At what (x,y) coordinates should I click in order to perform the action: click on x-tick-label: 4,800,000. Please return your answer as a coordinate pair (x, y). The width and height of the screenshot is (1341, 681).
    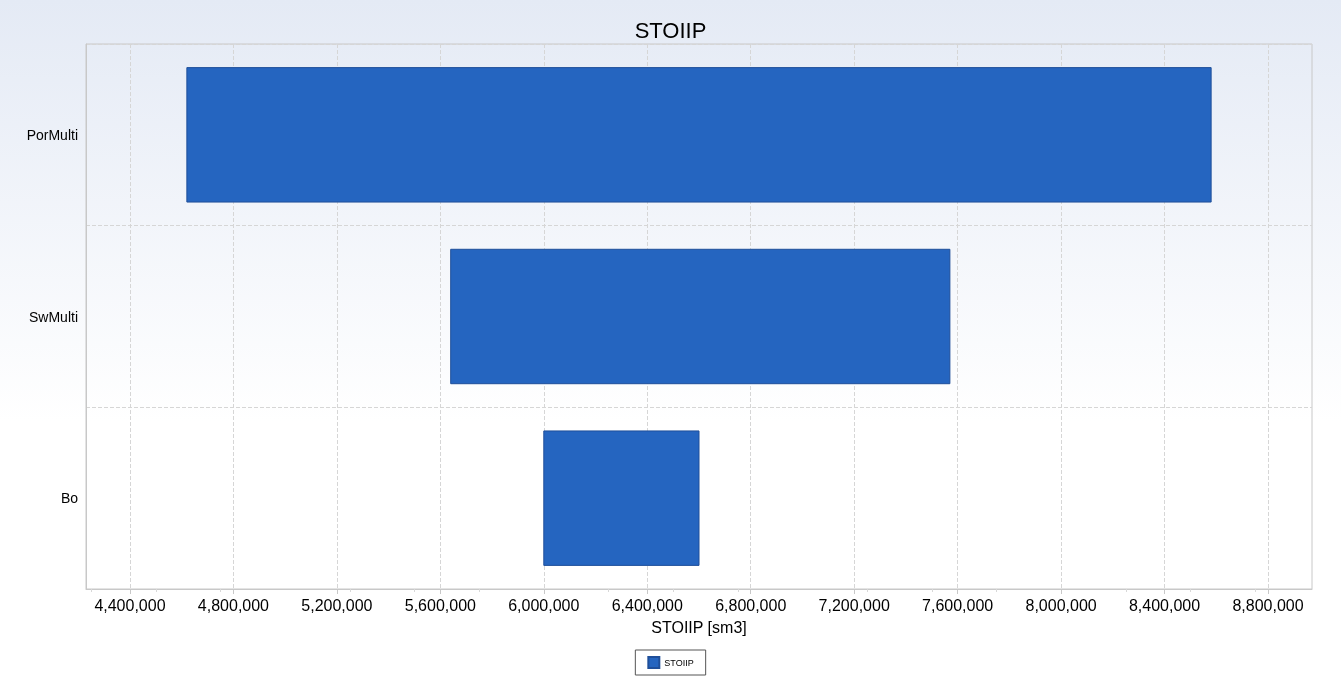
    Looking at the image, I should click on (233, 605).